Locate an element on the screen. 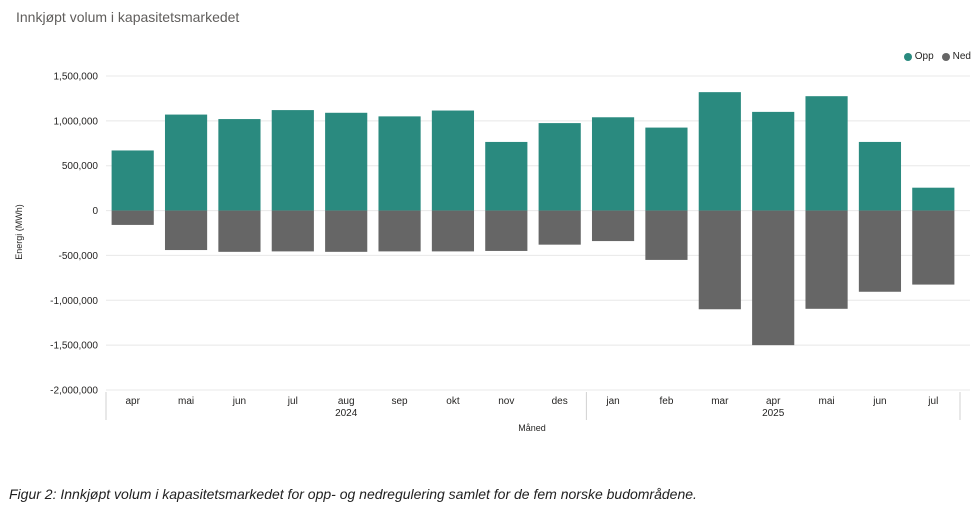 This screenshot has height=514, width=977. y-tick-label: 1,000,000 is located at coordinates (76, 121).